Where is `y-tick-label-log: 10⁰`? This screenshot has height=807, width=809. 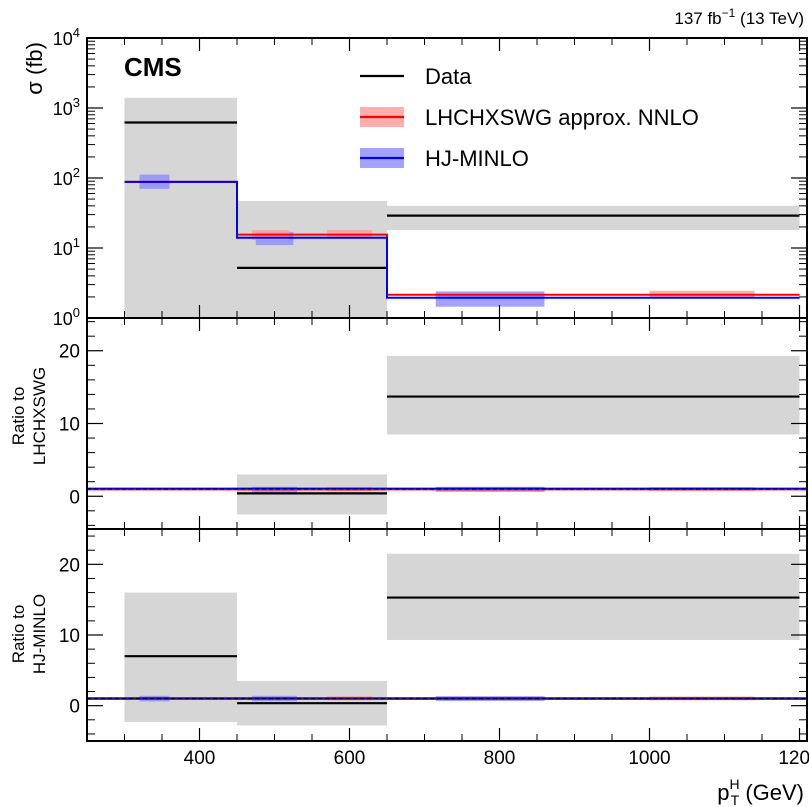
y-tick-label-log: 10⁰ is located at coordinates (66, 317).